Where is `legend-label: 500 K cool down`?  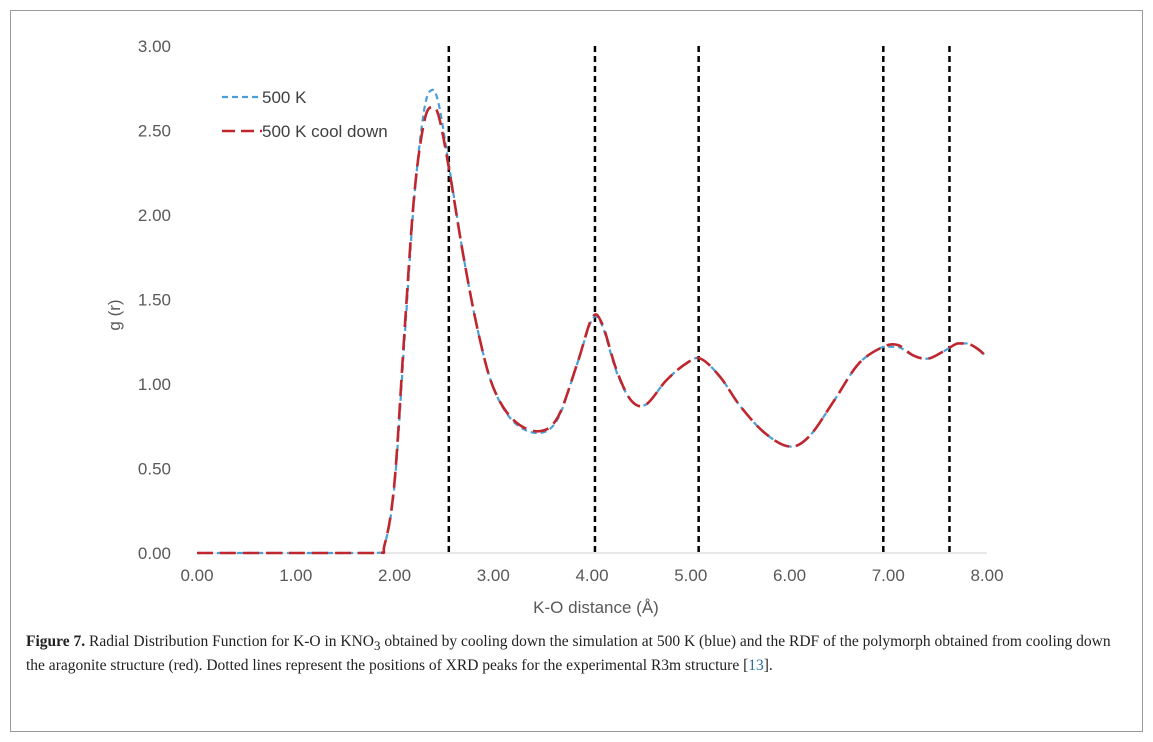
legend-label: 500 K cool down is located at coordinates (325, 131).